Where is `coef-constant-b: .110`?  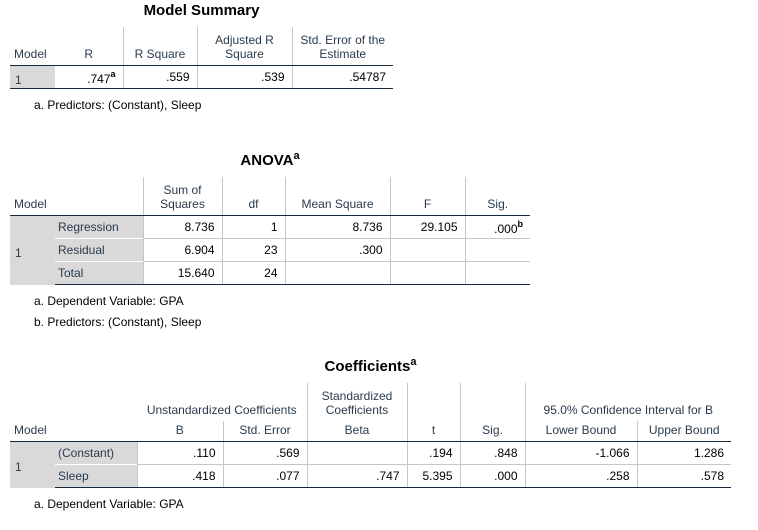
coef-constant-b: .110 is located at coordinates (179, 453).